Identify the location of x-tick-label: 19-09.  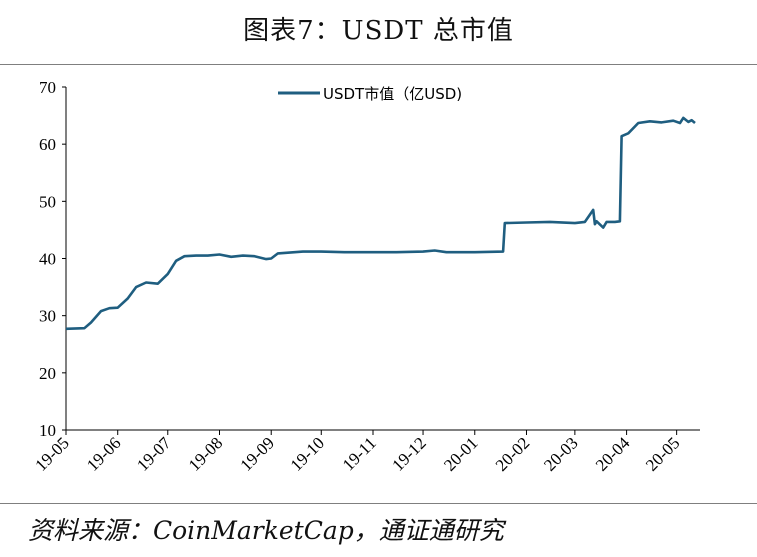
(257, 453).